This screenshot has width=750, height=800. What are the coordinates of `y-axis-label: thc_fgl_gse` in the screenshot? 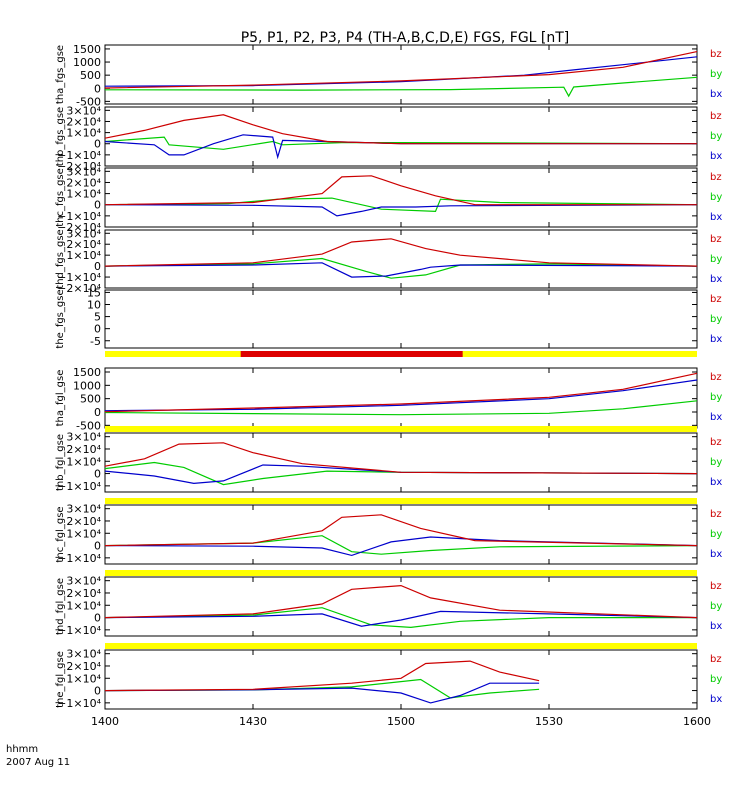 It's located at (60, 534).